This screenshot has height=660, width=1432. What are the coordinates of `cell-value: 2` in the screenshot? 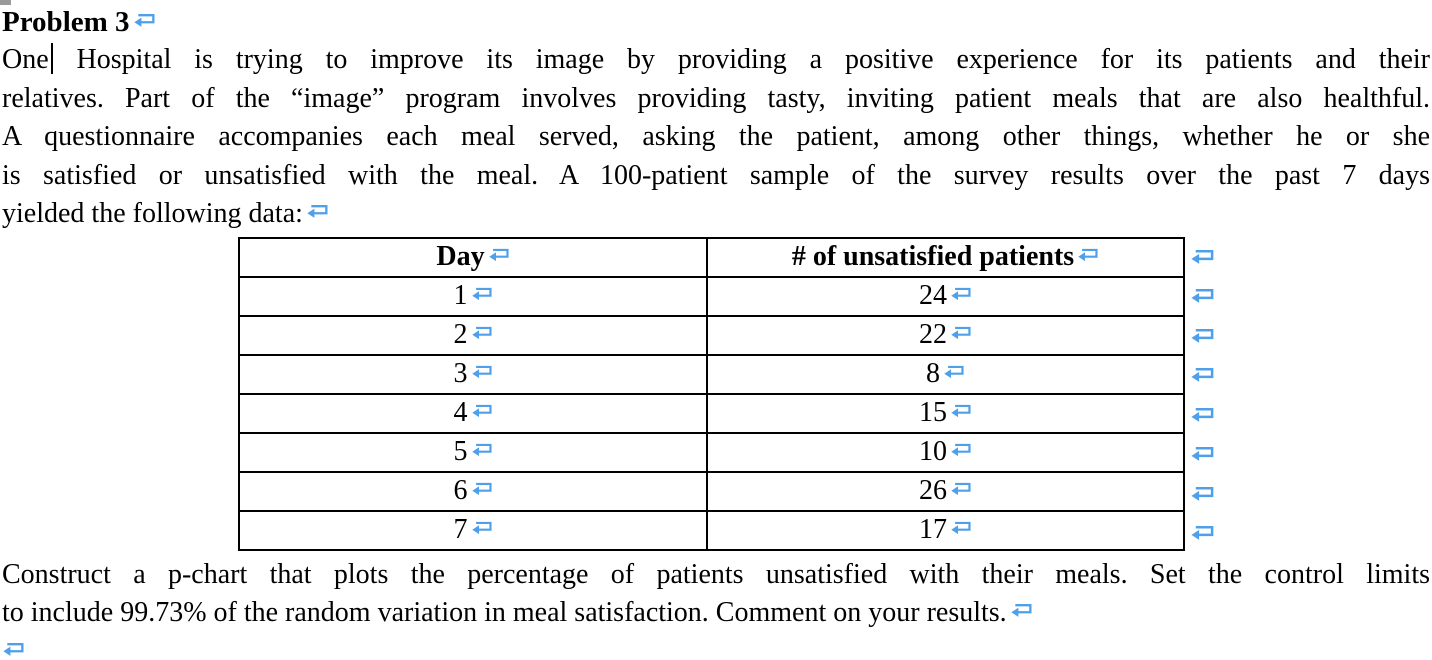 It's located at (460, 334).